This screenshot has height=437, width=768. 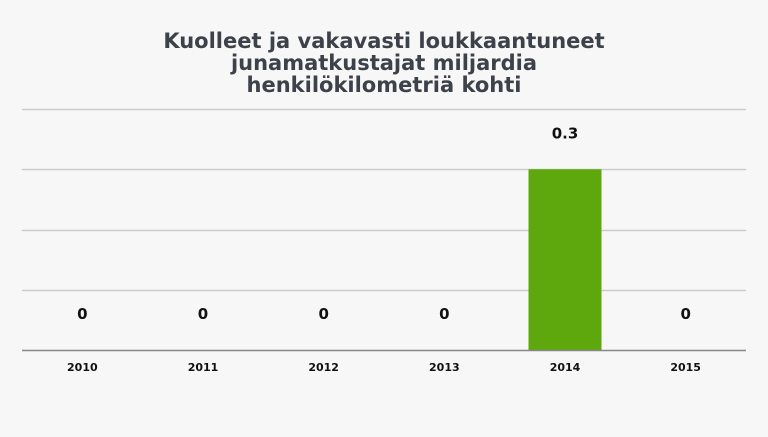 I want to click on x-tick-labels: 2010 2011 2012 2013 2014 2015, so click(x=384, y=367).